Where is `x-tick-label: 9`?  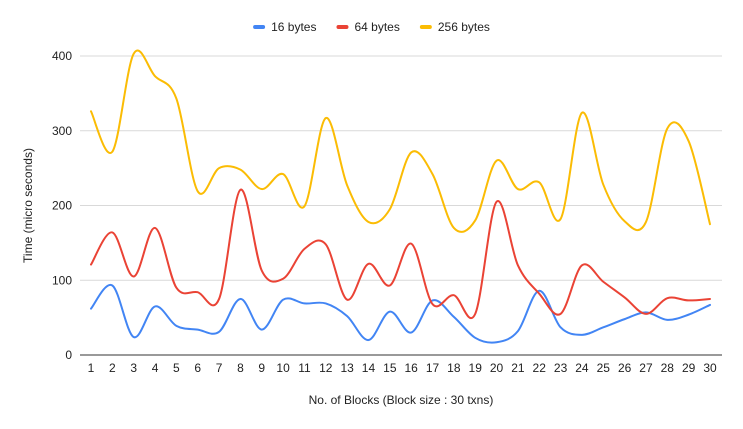
x-tick-label: 9 is located at coordinates (261, 368).